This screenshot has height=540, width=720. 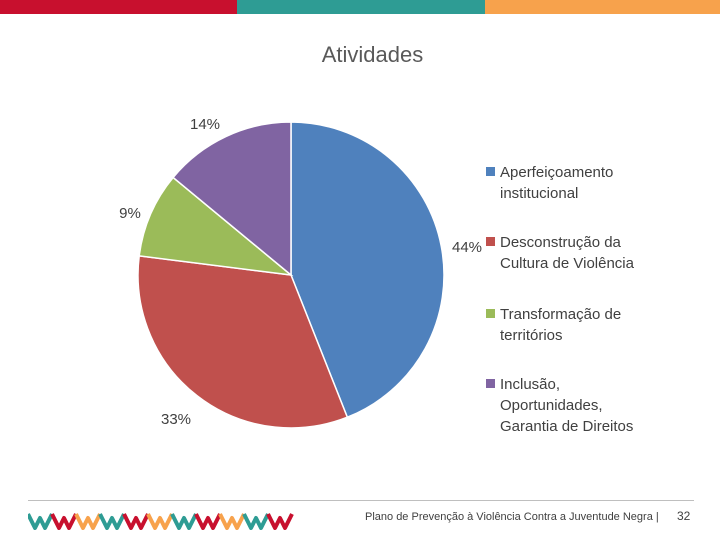 What do you see at coordinates (561, 314) in the screenshot?
I see `legend-label: Transformação de` at bounding box center [561, 314].